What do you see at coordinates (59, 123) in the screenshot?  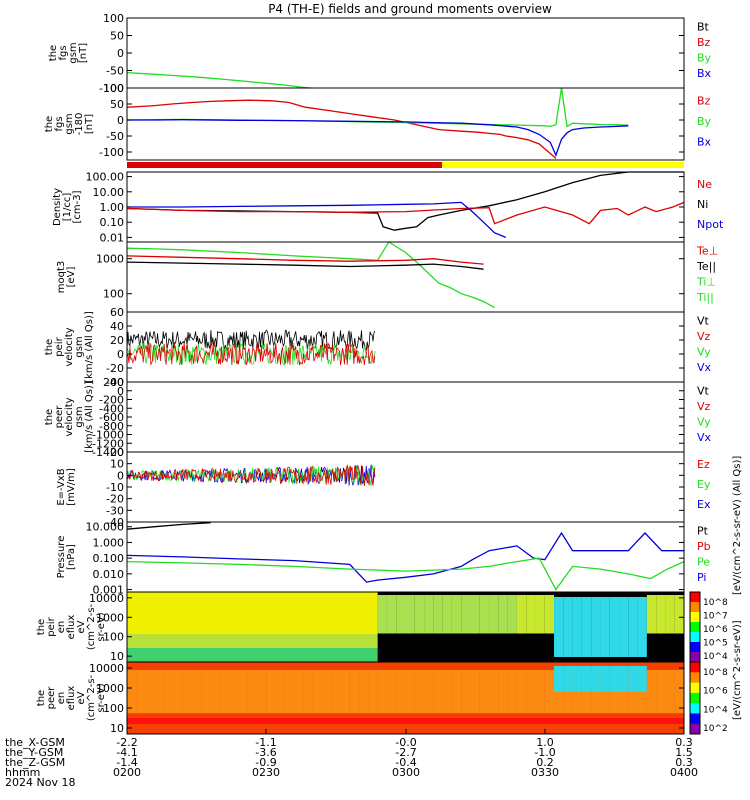 I see `ylabel-line: fgs` at bounding box center [59, 123].